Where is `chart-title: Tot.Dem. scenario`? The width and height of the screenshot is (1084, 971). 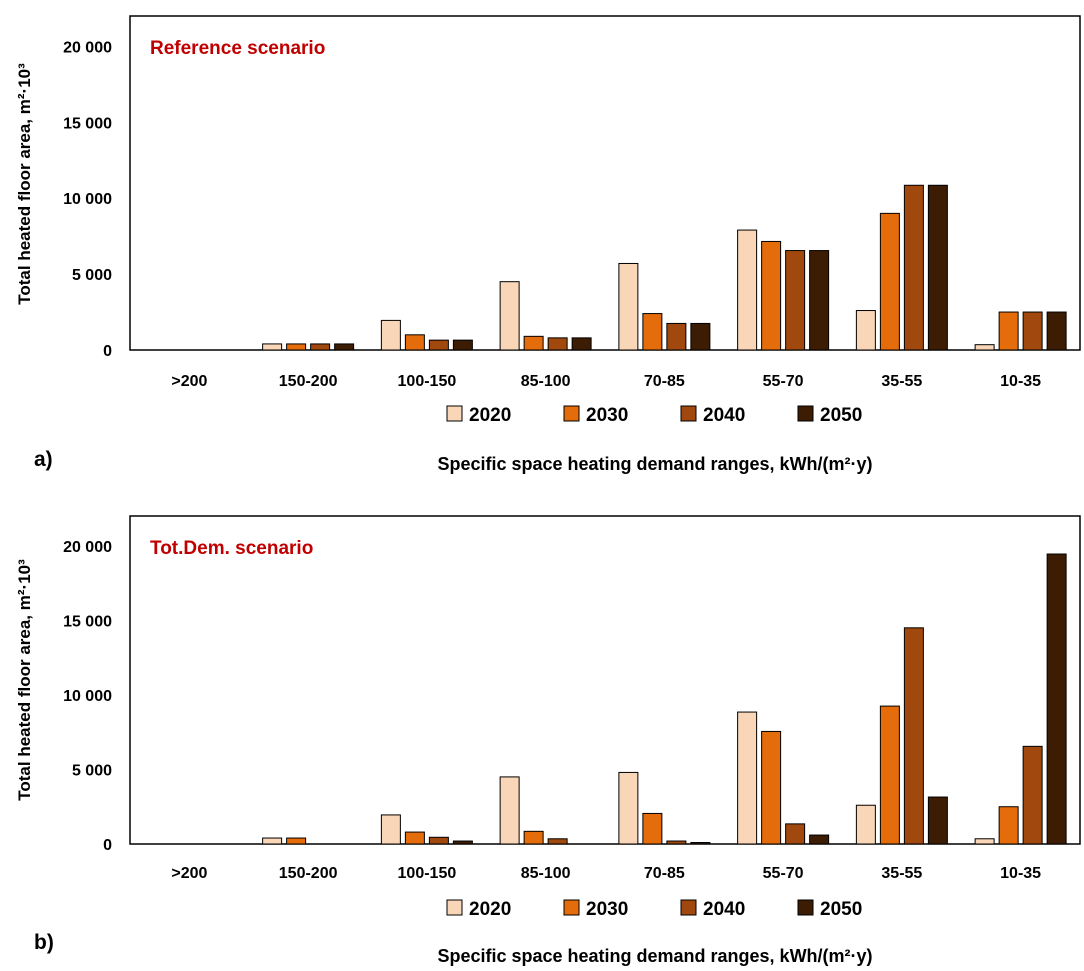
chart-title: Tot.Dem. scenario is located at coordinates (231, 548).